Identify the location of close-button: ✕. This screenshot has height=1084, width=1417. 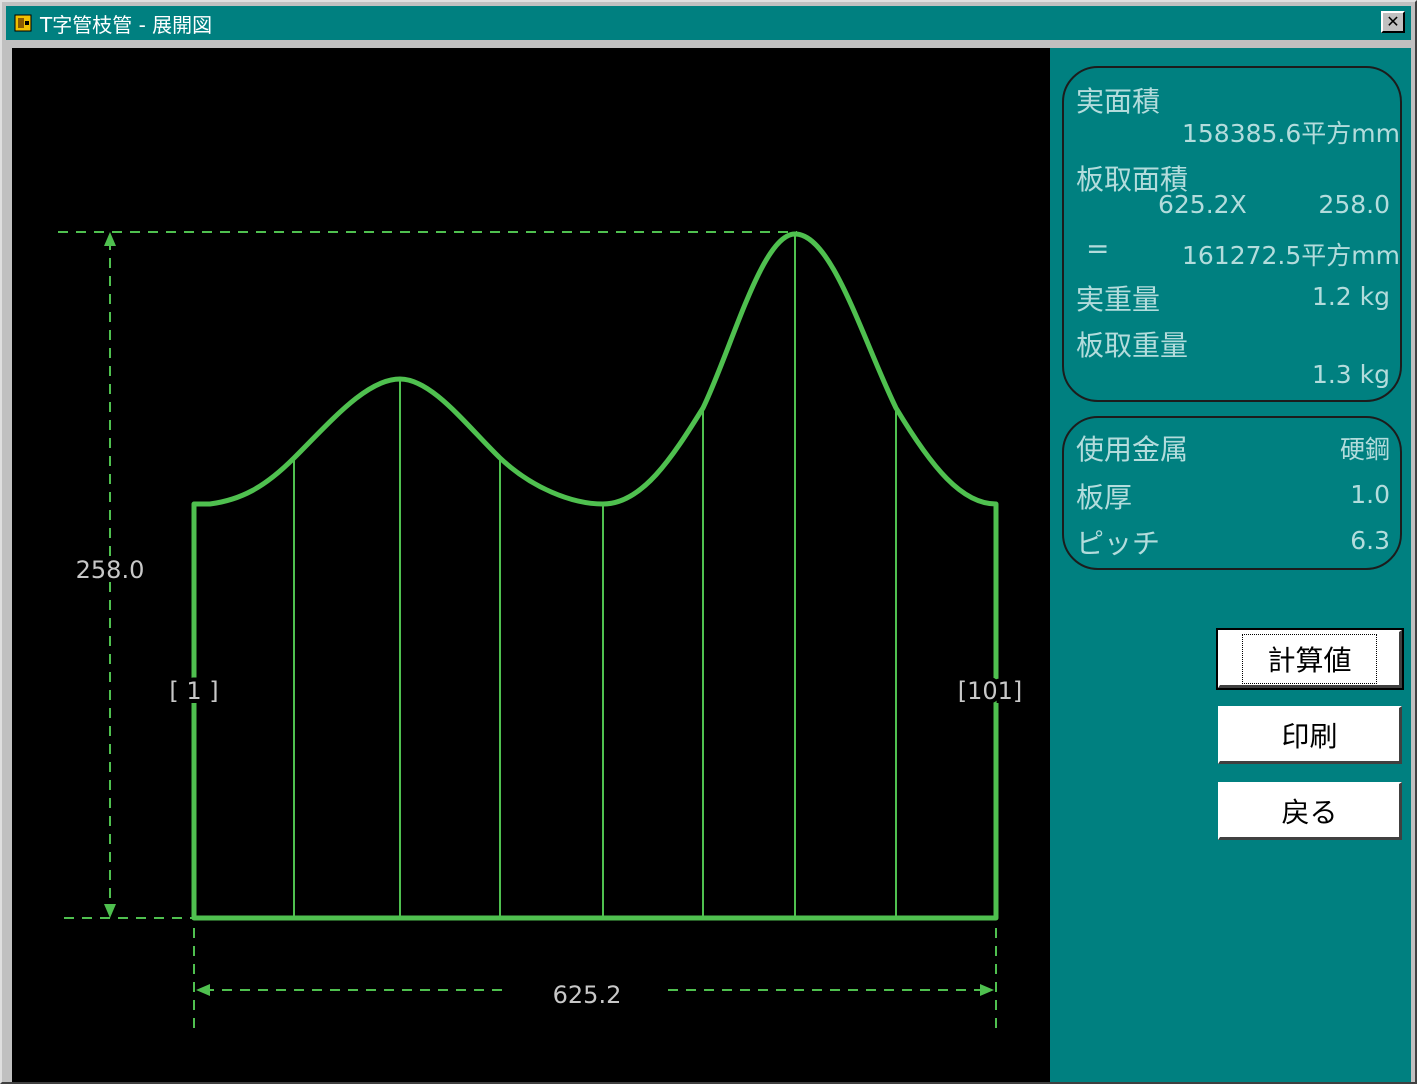
(1393, 22).